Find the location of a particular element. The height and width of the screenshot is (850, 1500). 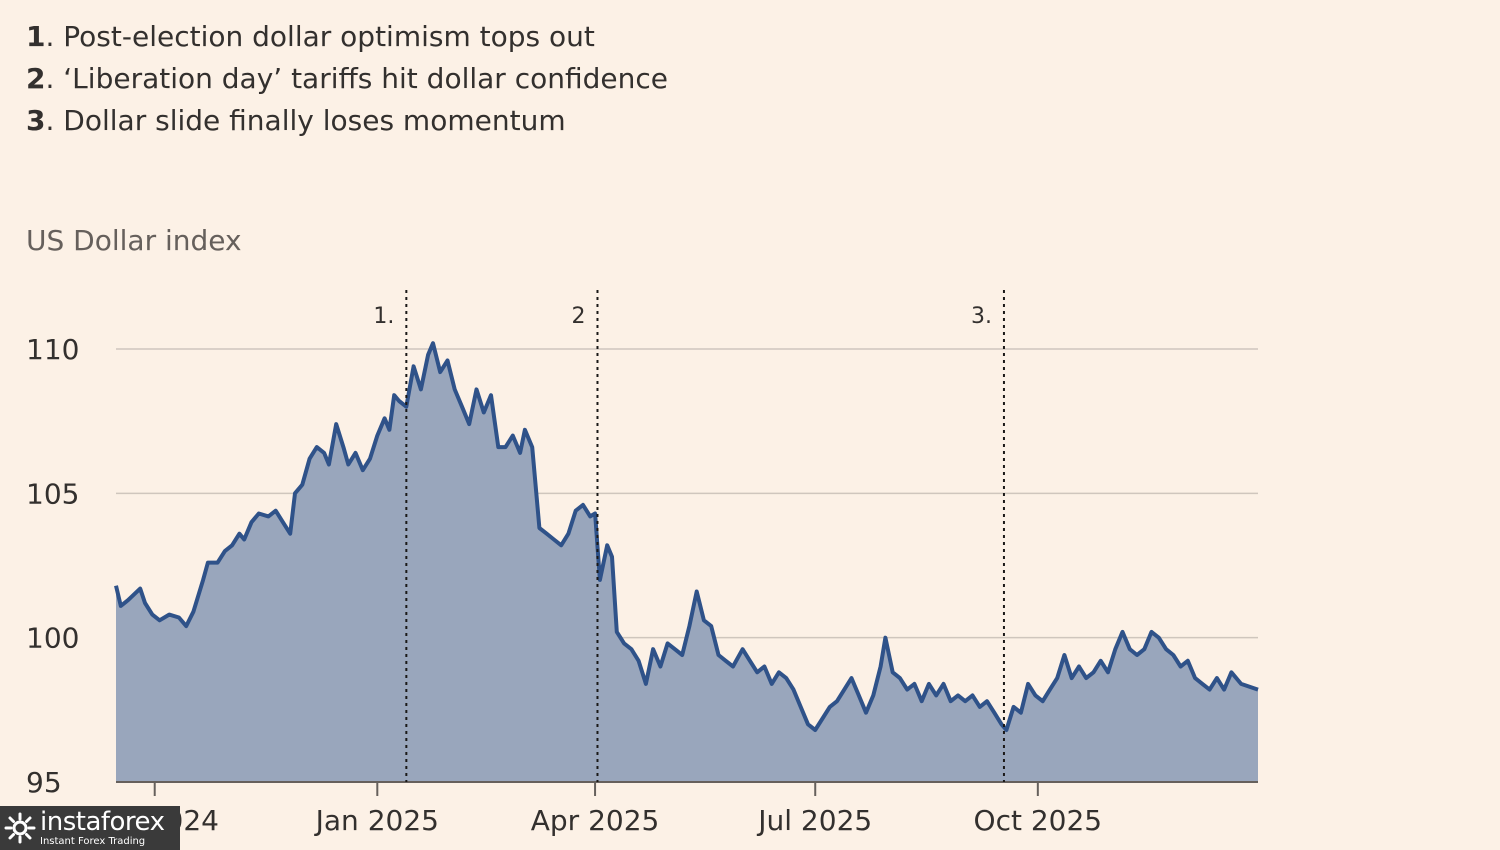

y-tick-label: 110 is located at coordinates (52, 349).